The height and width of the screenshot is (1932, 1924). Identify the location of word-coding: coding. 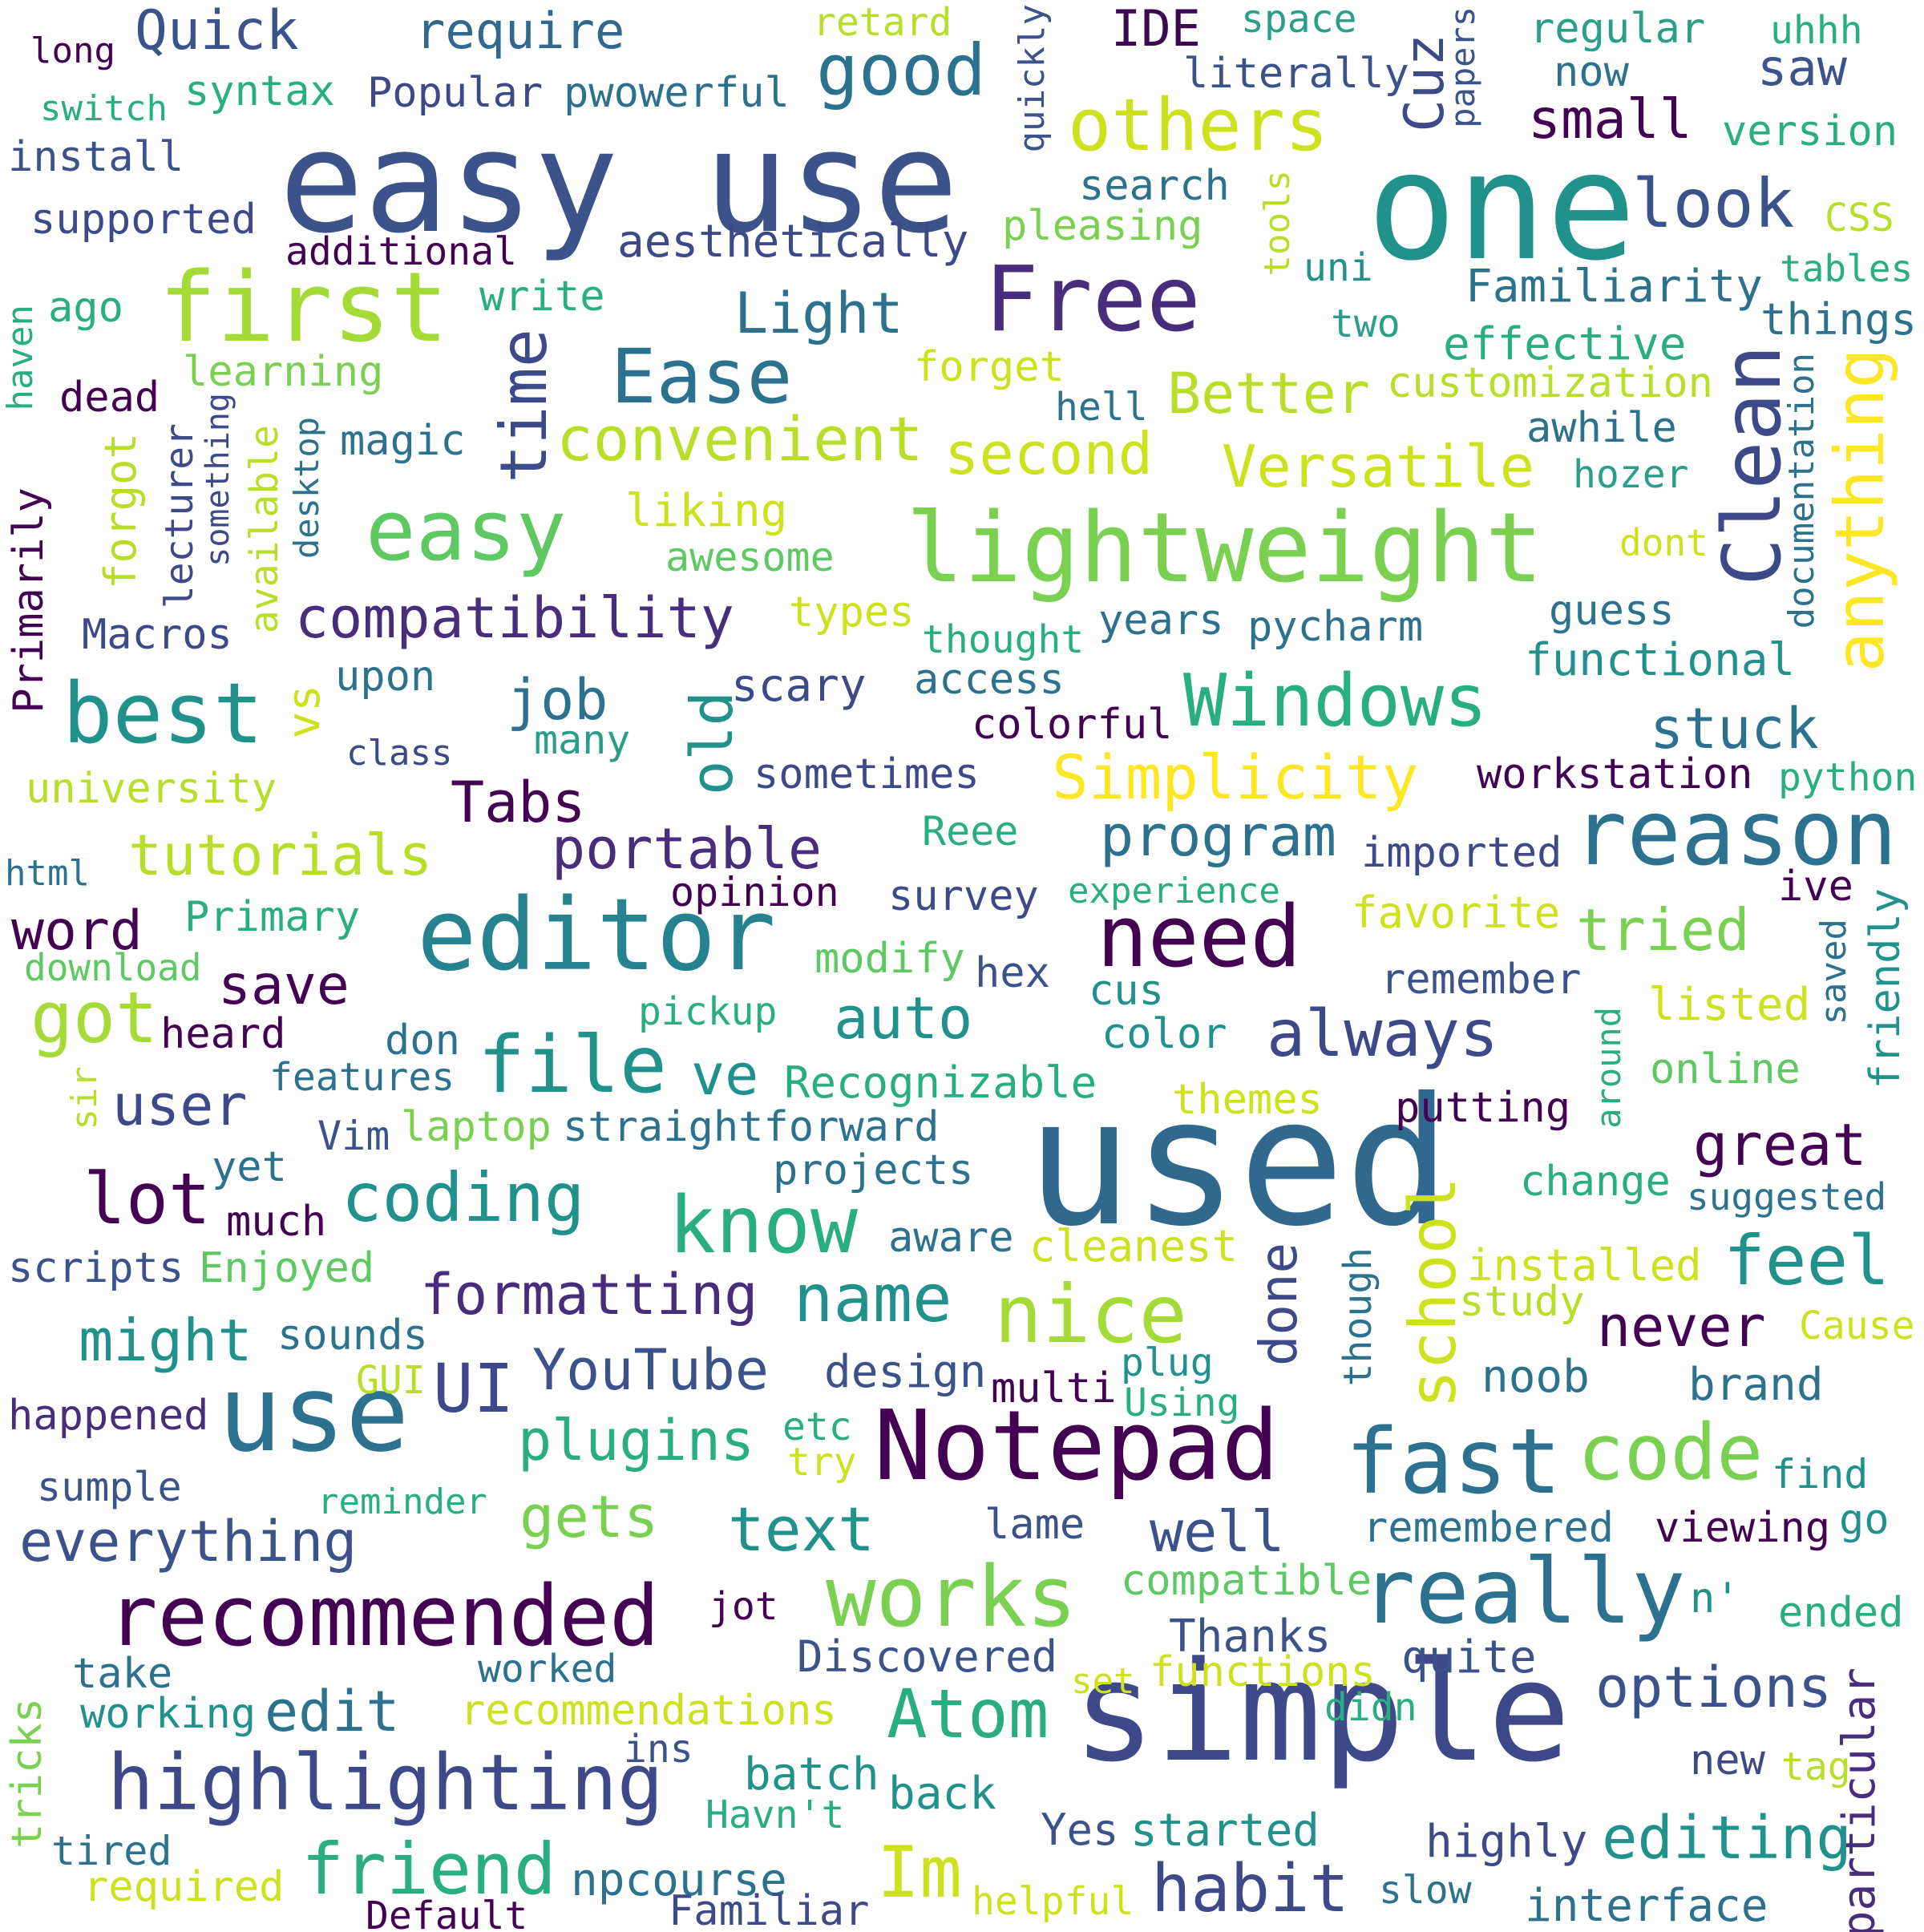
(463, 1197).